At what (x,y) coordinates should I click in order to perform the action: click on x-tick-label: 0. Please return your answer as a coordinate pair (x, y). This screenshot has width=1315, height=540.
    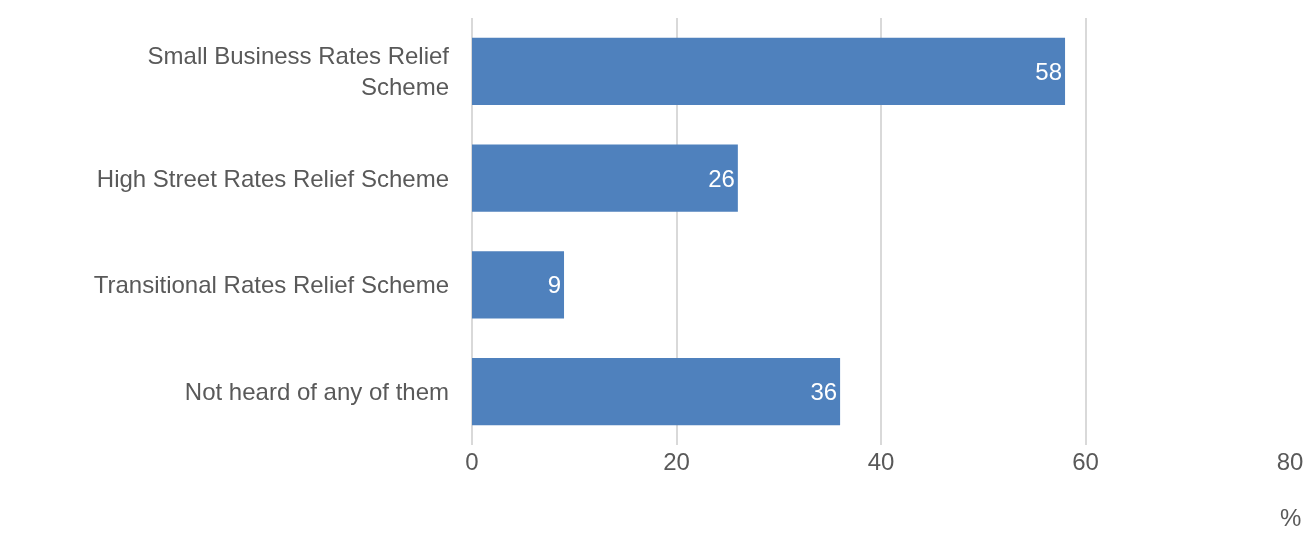
    Looking at the image, I should click on (472, 461).